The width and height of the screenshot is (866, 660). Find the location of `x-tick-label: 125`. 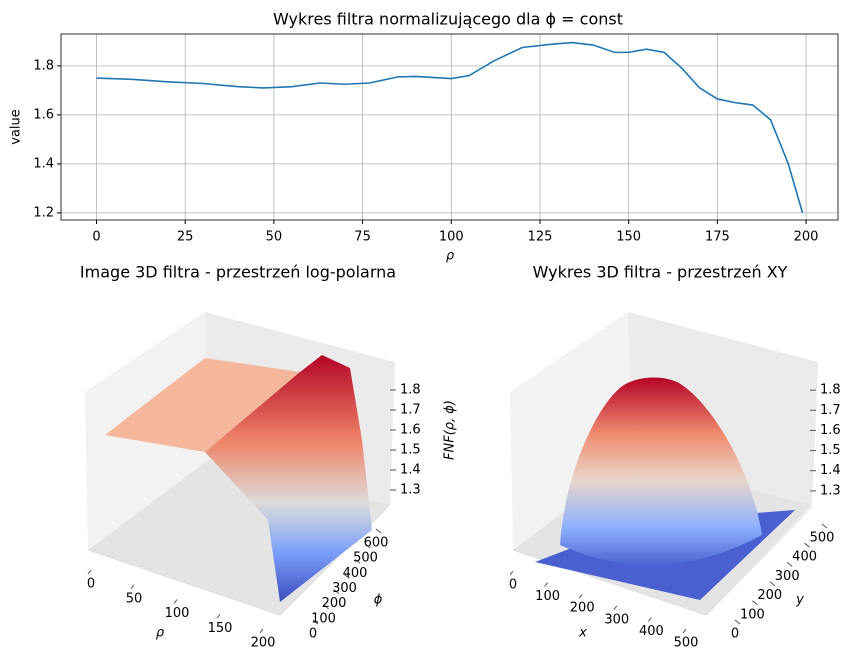

x-tick-label: 125 is located at coordinates (540, 237).